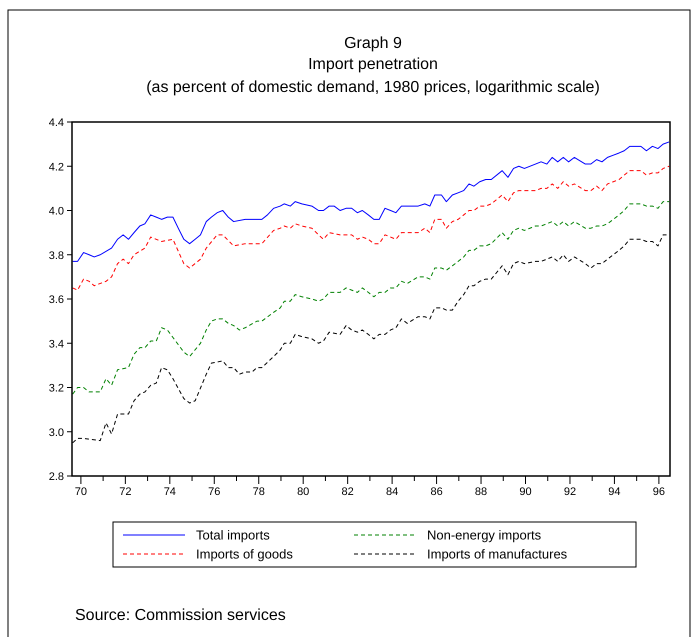 The height and width of the screenshot is (637, 698). Describe the element at coordinates (81, 492) in the screenshot. I see `x-tick-label: 70` at that location.